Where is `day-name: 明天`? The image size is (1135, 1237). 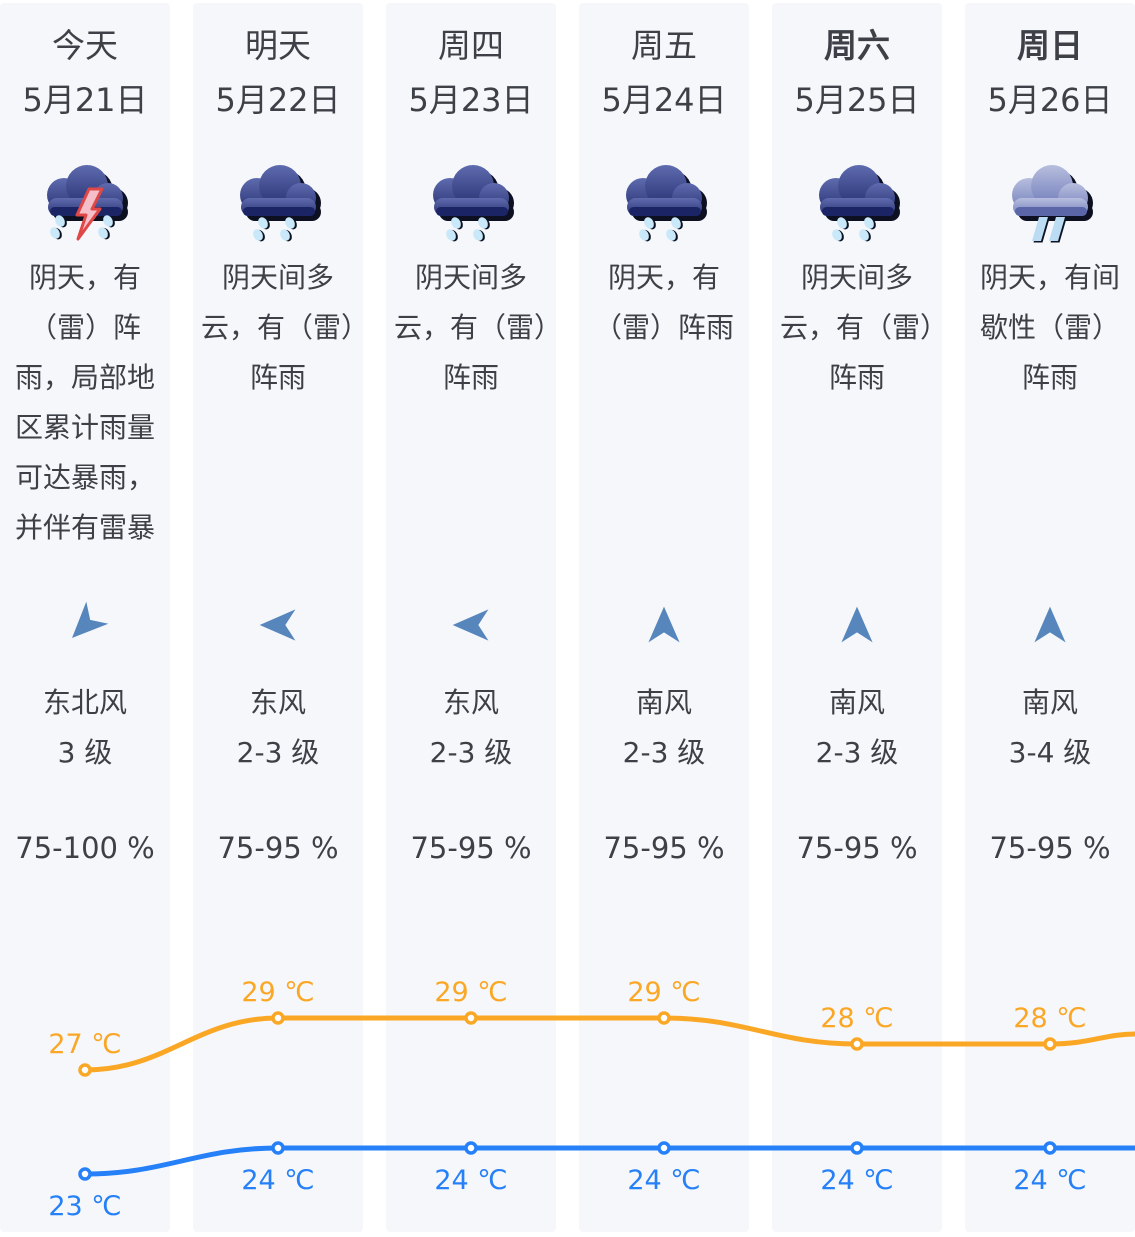 day-name: 明天 is located at coordinates (278, 45).